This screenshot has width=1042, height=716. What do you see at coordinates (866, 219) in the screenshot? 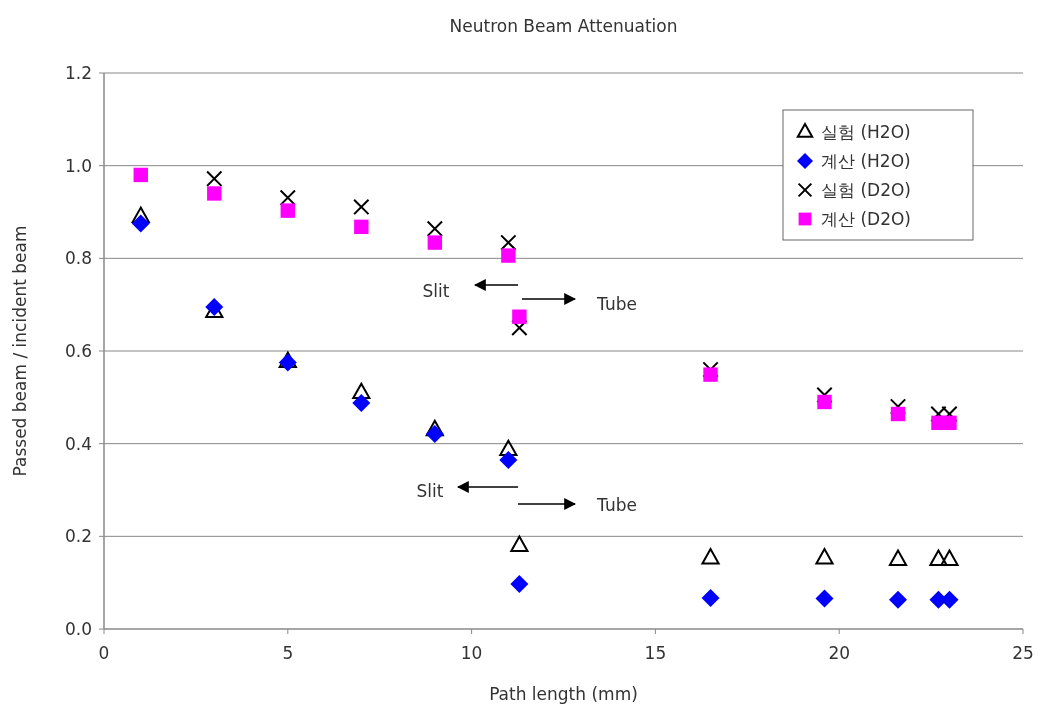
I see `legend-label: 계산 (D2O)` at bounding box center [866, 219].